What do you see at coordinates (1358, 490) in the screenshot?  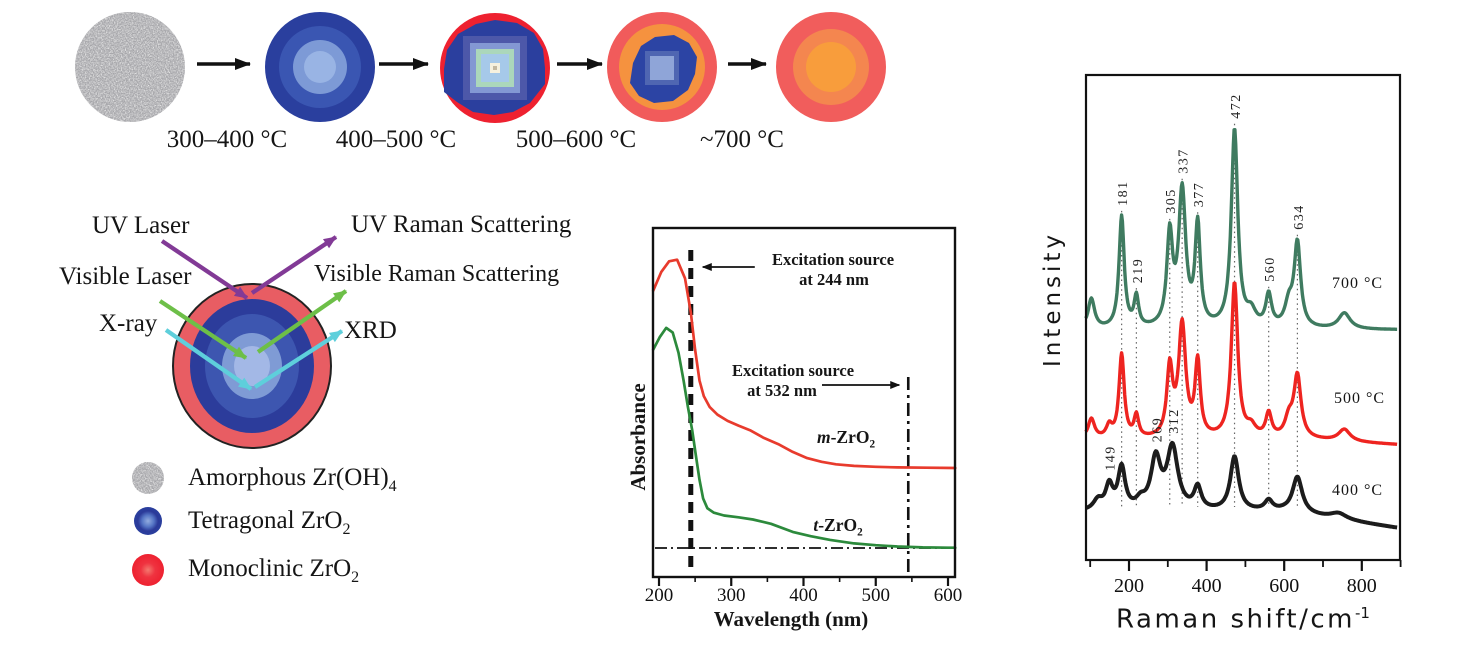 I see `spectrum-label-400c: 400 °C` at bounding box center [1358, 490].